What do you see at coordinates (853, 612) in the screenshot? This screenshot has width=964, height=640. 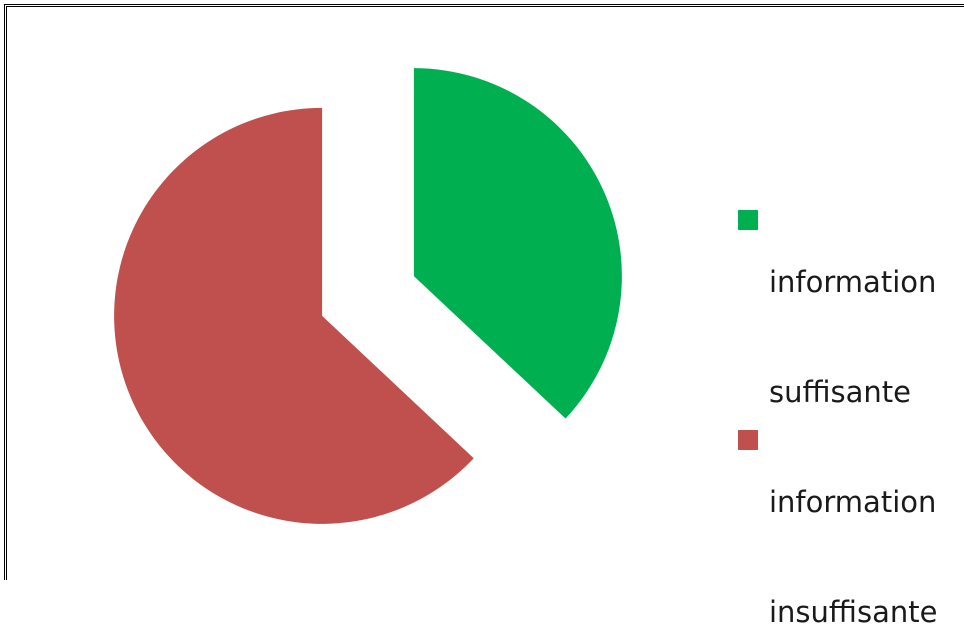 I see `legend-label-line2: insuffisante` at bounding box center [853, 612].